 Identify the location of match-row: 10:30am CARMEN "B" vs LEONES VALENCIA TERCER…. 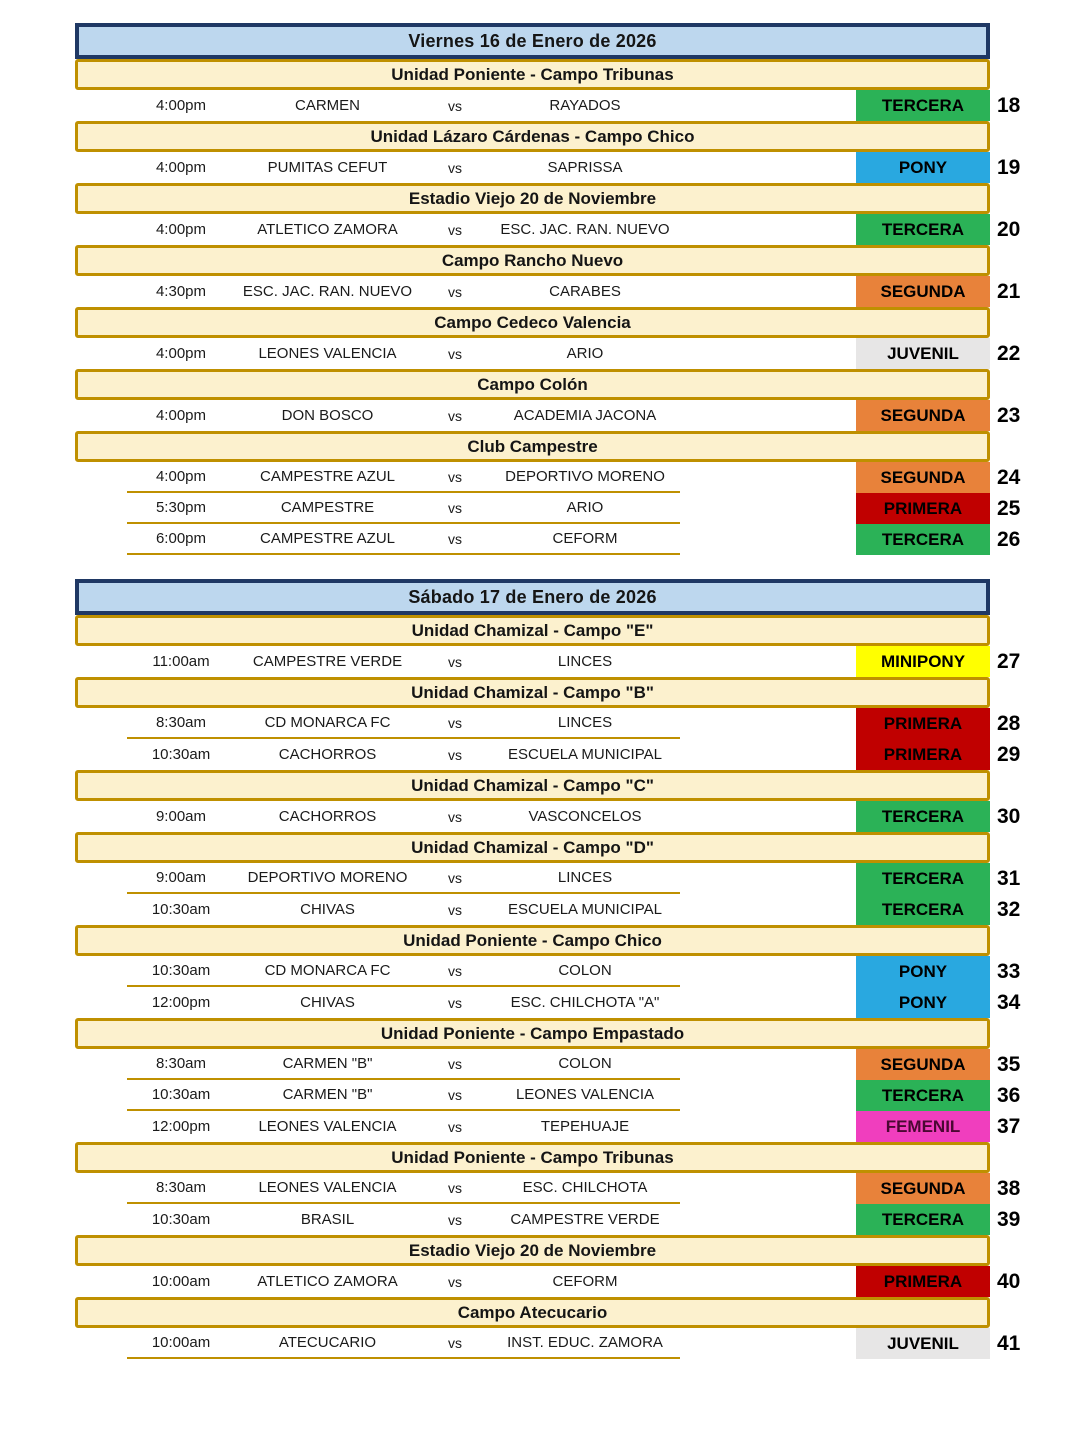
(557, 1095).